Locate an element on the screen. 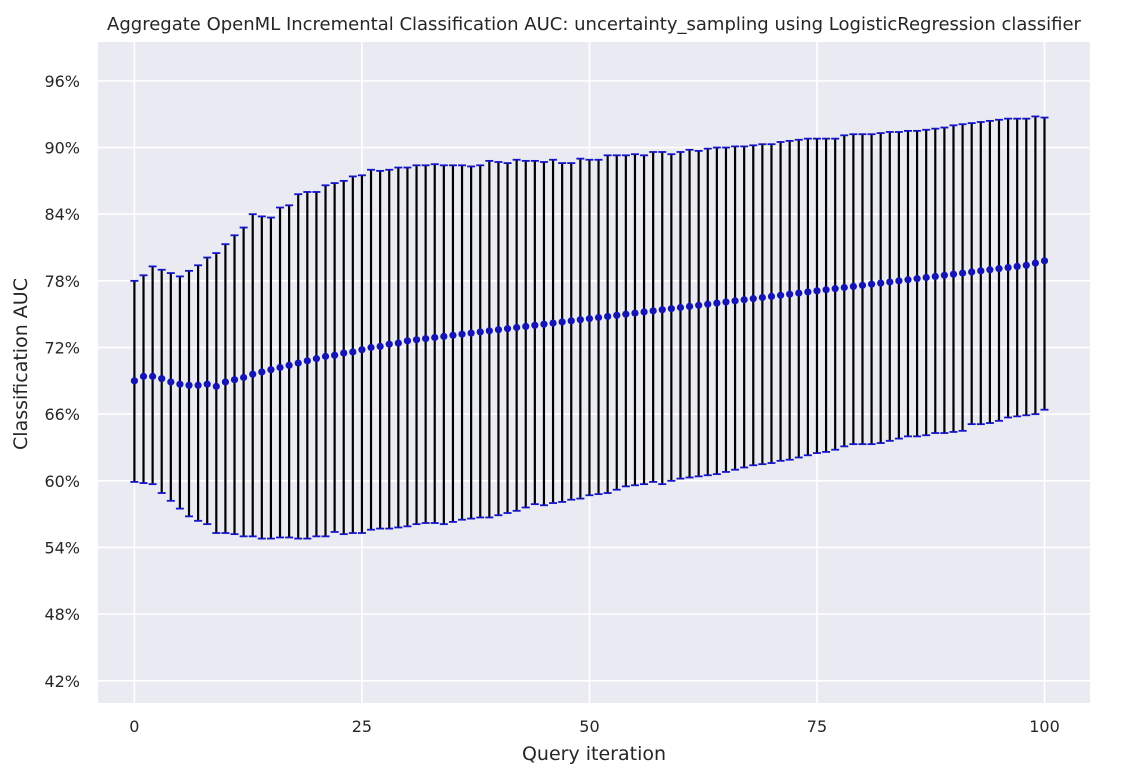  y-tick-label: 90% is located at coordinates (62, 148).